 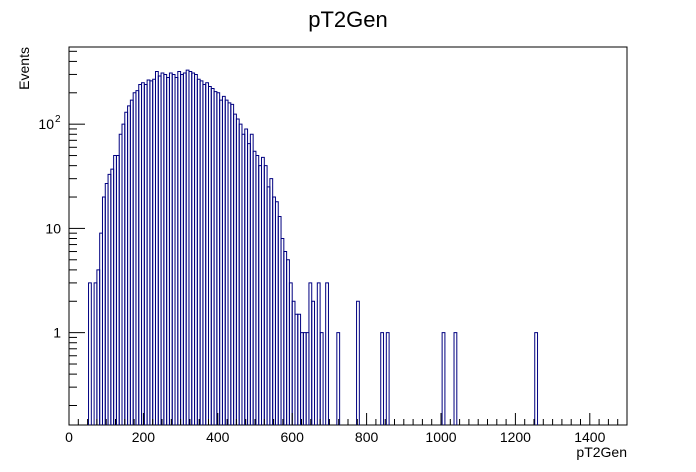 What do you see at coordinates (293, 437) in the screenshot?
I see `x-tick-label: 600` at bounding box center [293, 437].